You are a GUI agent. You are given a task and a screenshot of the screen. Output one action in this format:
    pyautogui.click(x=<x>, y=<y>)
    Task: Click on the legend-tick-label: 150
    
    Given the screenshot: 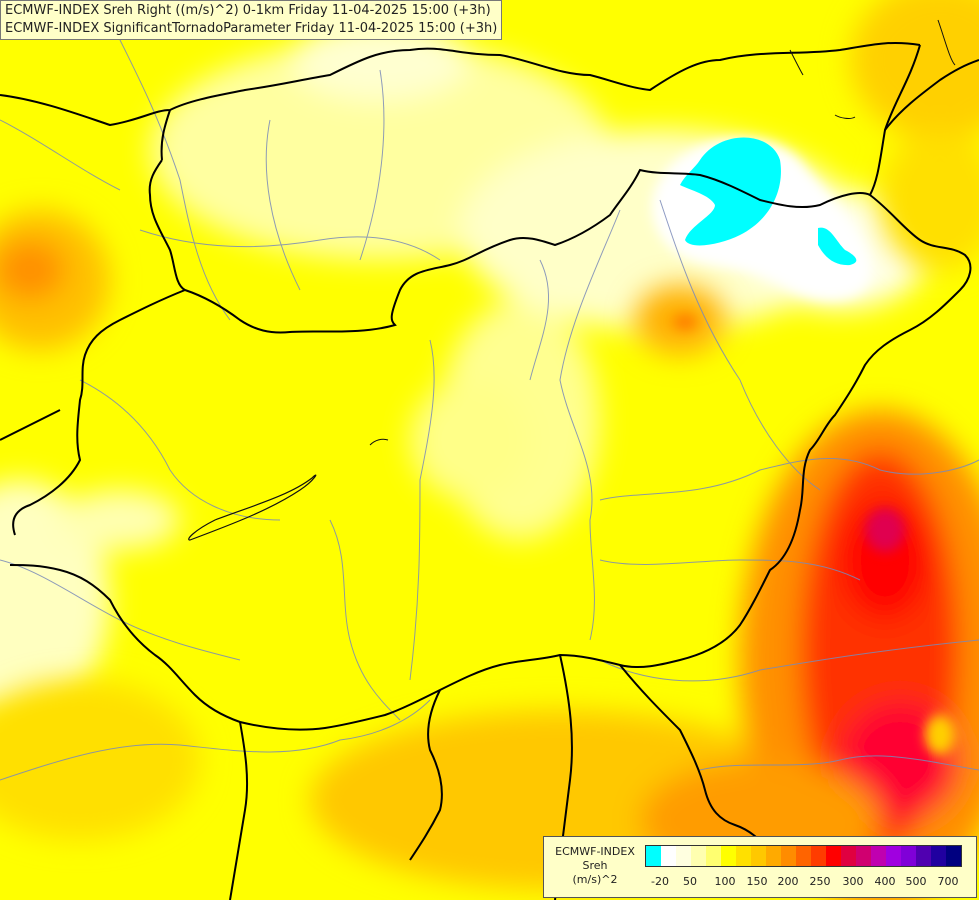 What is the action you would take?
    pyautogui.click(x=757, y=881)
    